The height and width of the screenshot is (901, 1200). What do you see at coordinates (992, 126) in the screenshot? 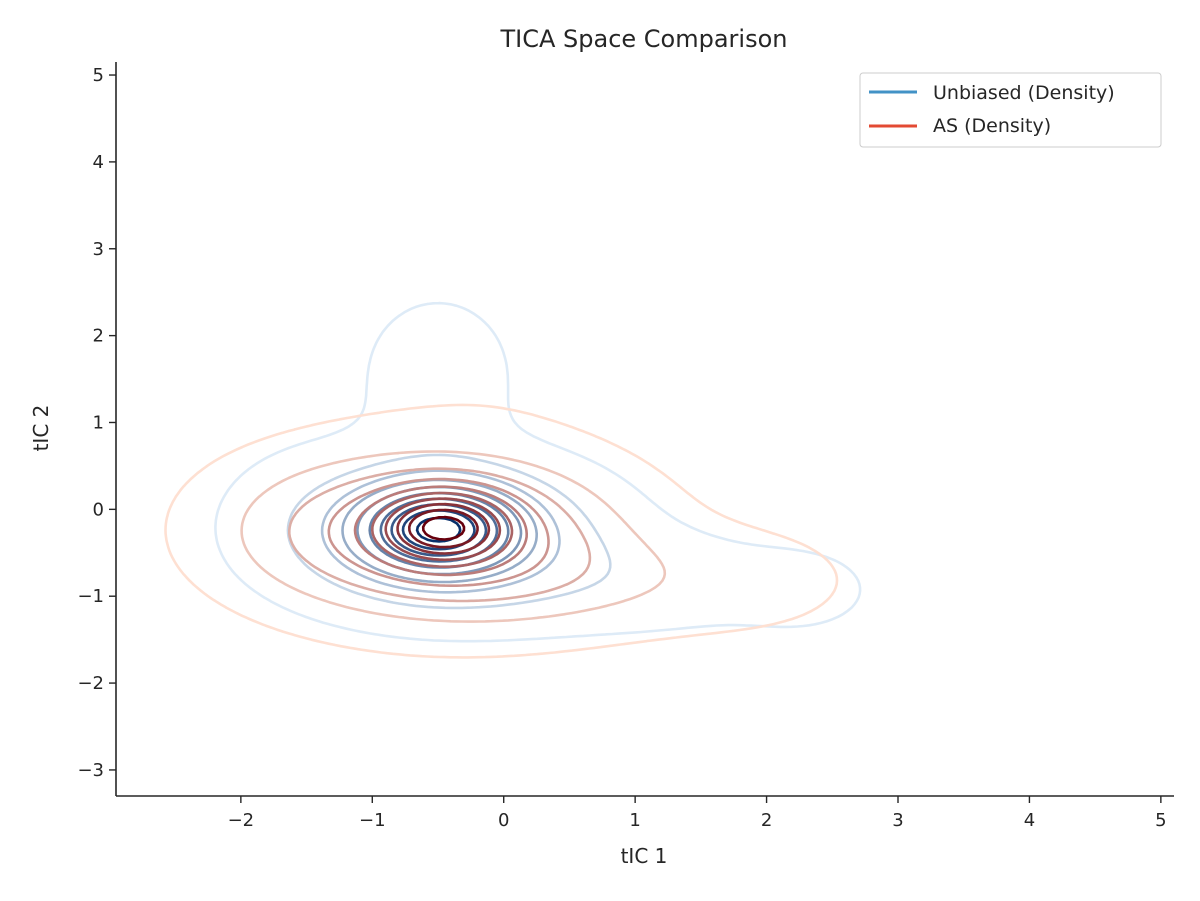
I see `legend-label-as: AS (Density)` at bounding box center [992, 126].